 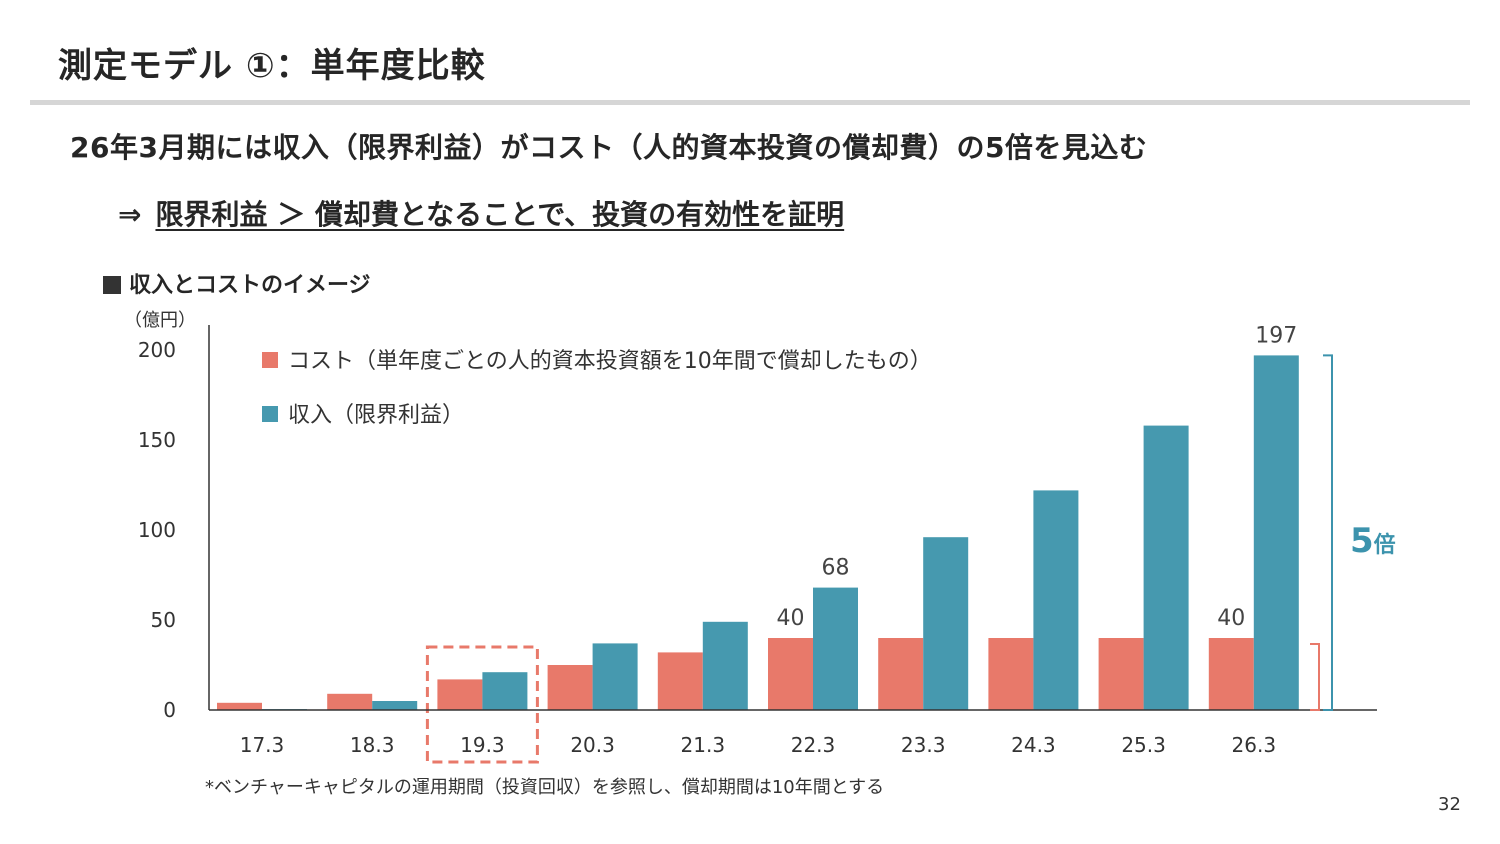 I want to click on legend-swatch-cost, so click(x=270, y=360).